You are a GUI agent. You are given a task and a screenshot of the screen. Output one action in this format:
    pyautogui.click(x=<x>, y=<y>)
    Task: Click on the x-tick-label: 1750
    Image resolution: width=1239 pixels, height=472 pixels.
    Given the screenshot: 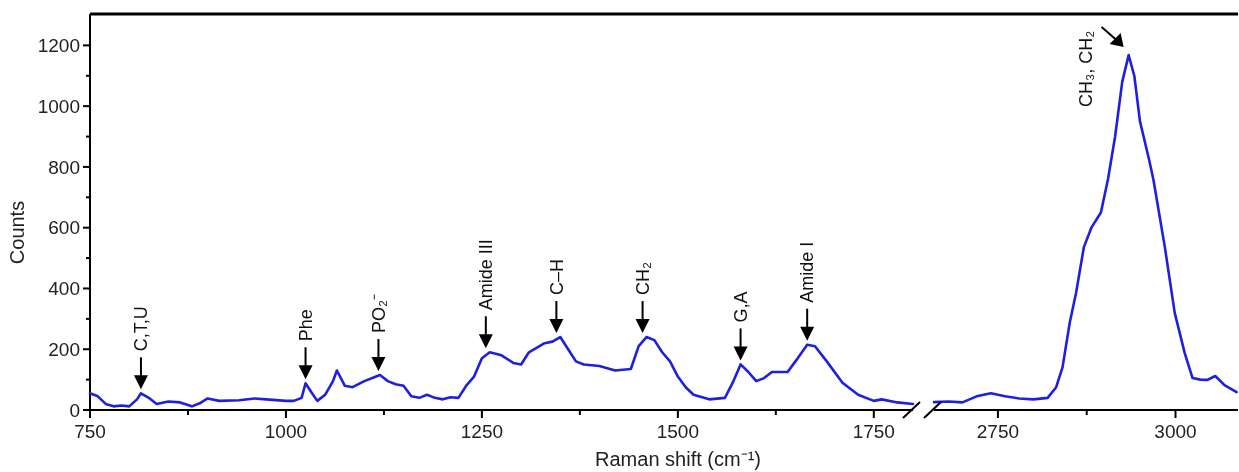 What is the action you would take?
    pyautogui.click(x=873, y=431)
    